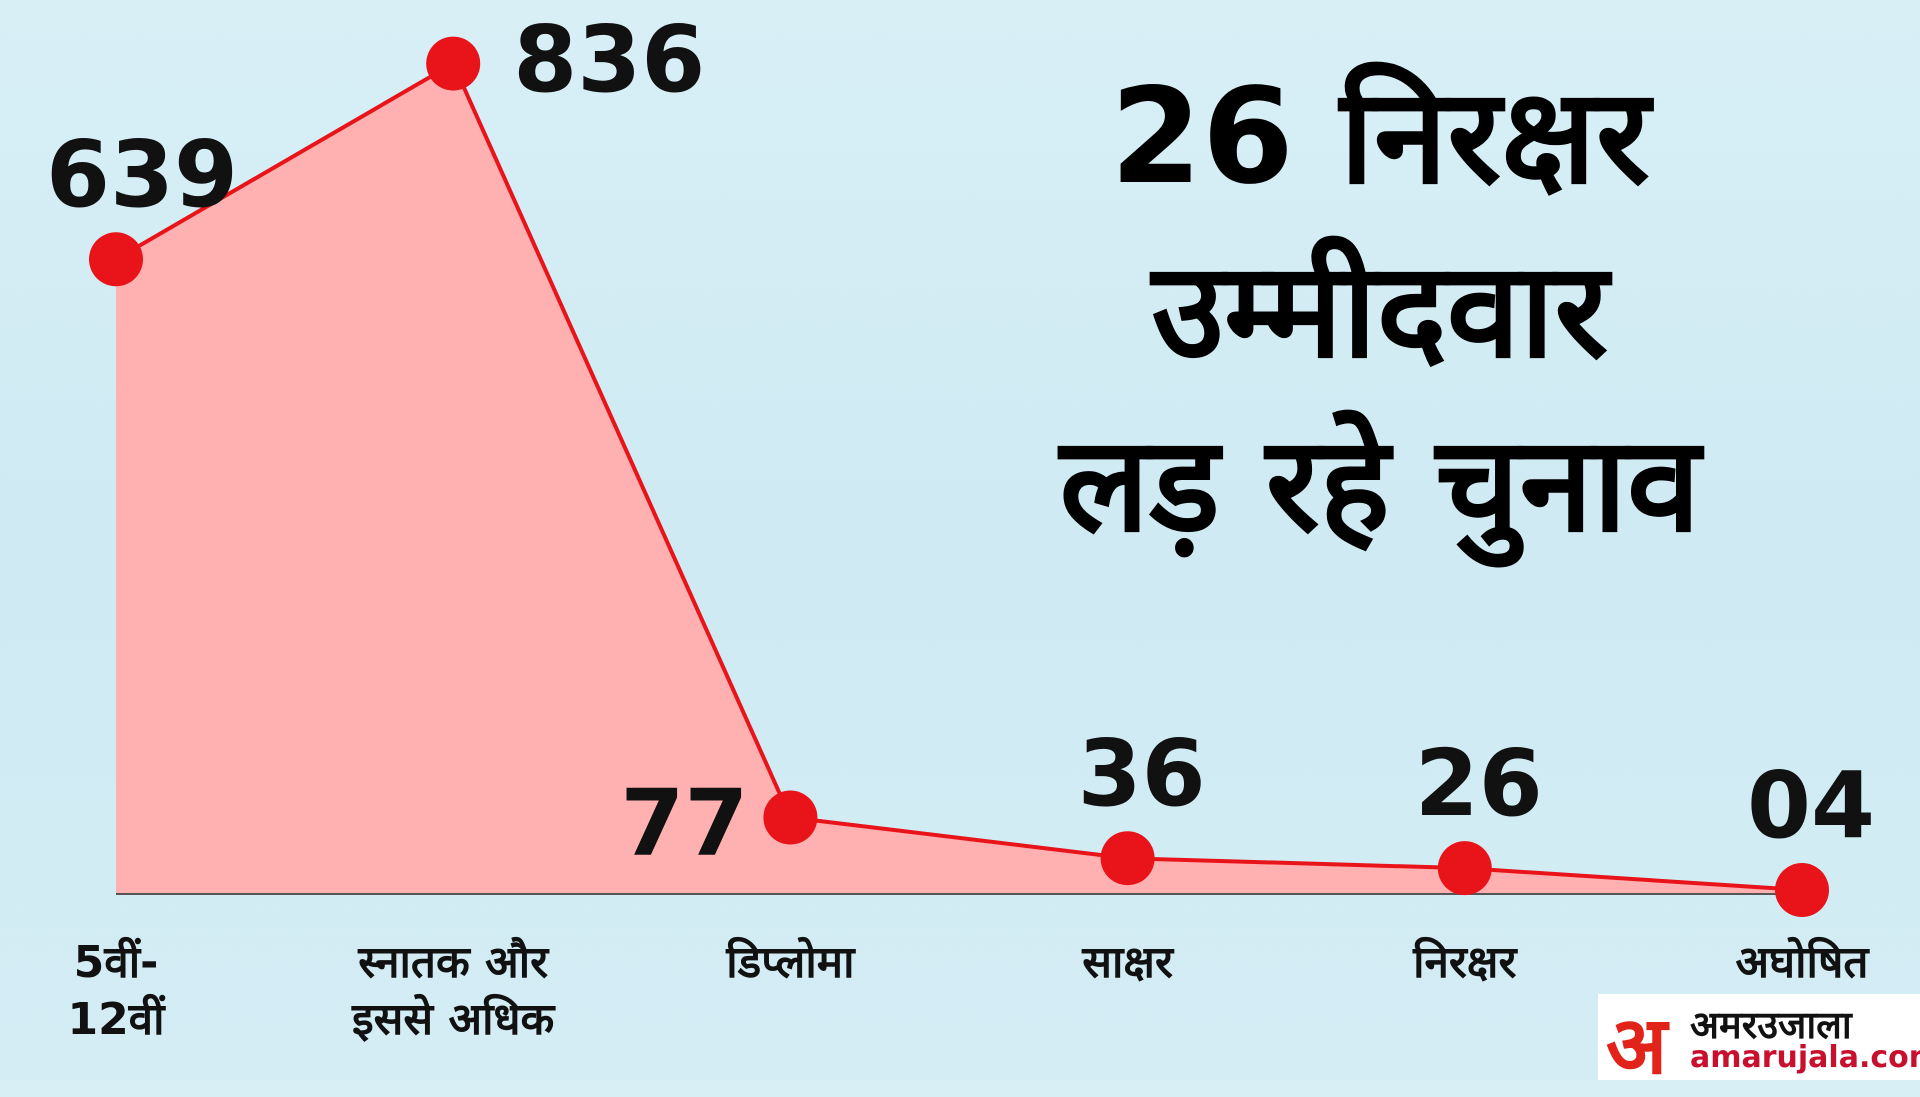 The width and height of the screenshot is (1920, 1097). What do you see at coordinates (1805, 1057) in the screenshot?
I see `logo-website: amarujala.com` at bounding box center [1805, 1057].